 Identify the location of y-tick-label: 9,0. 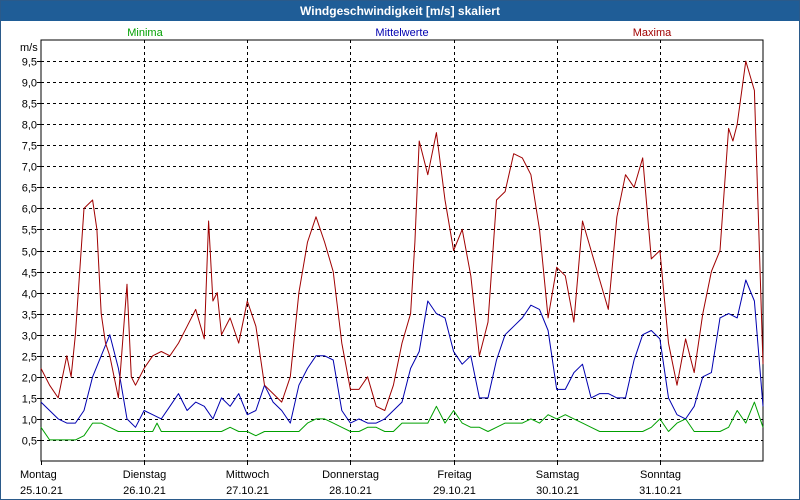
(29, 84).